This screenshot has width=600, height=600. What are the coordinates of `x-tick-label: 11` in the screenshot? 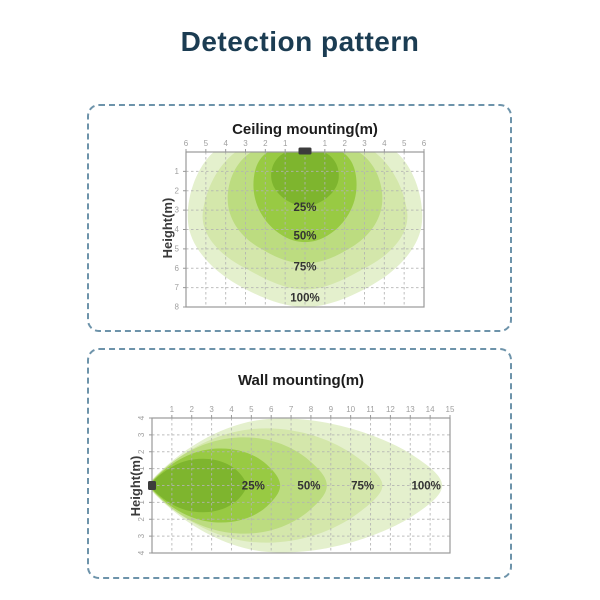 It's located at (370, 409).